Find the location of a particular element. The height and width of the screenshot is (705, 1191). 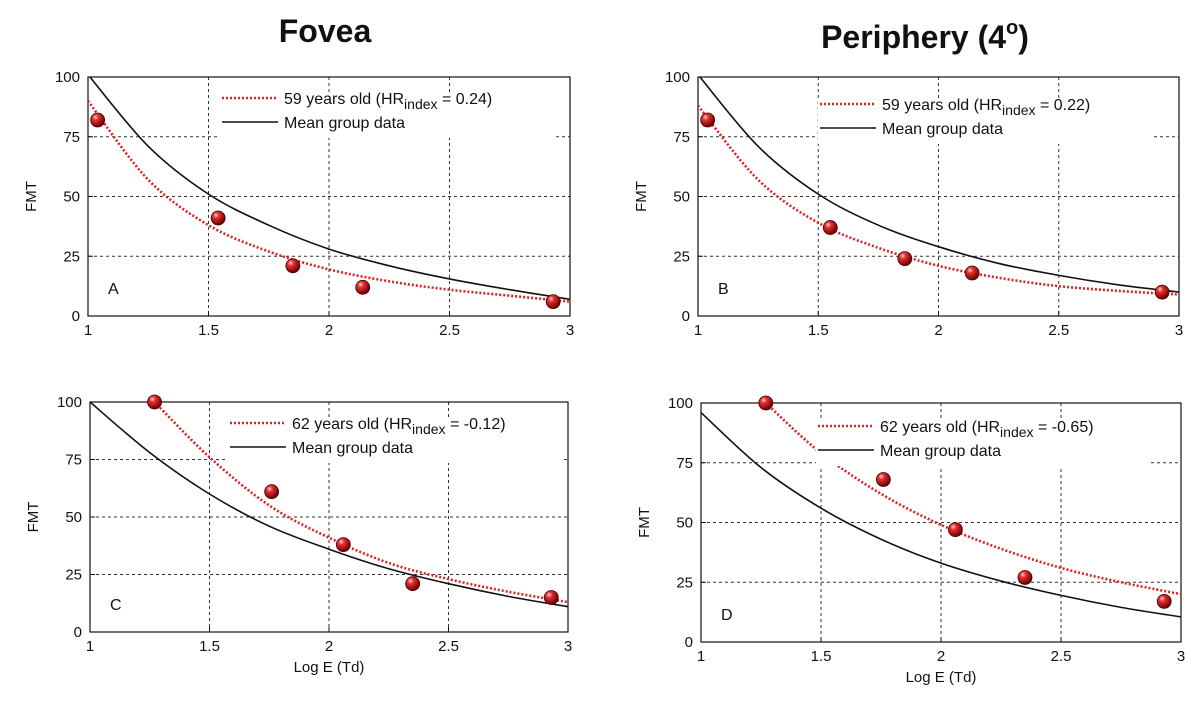

title-degree-sup: o is located at coordinates (1012, 28).